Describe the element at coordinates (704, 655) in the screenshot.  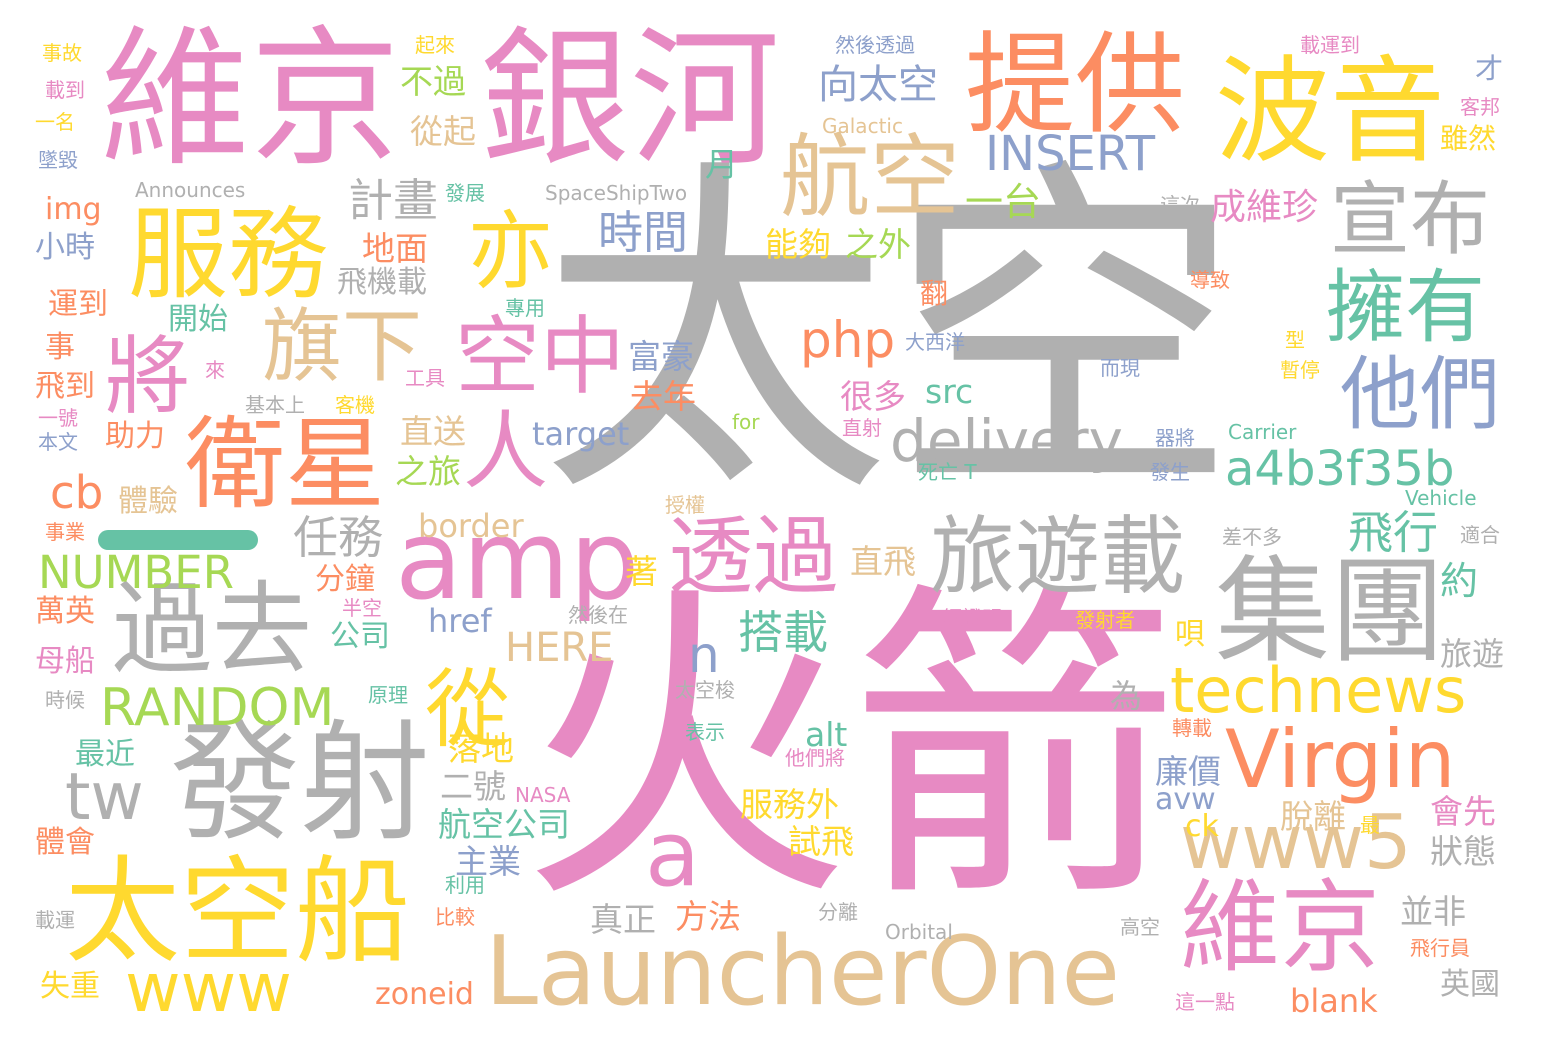
I see `word-n: n` at that location.